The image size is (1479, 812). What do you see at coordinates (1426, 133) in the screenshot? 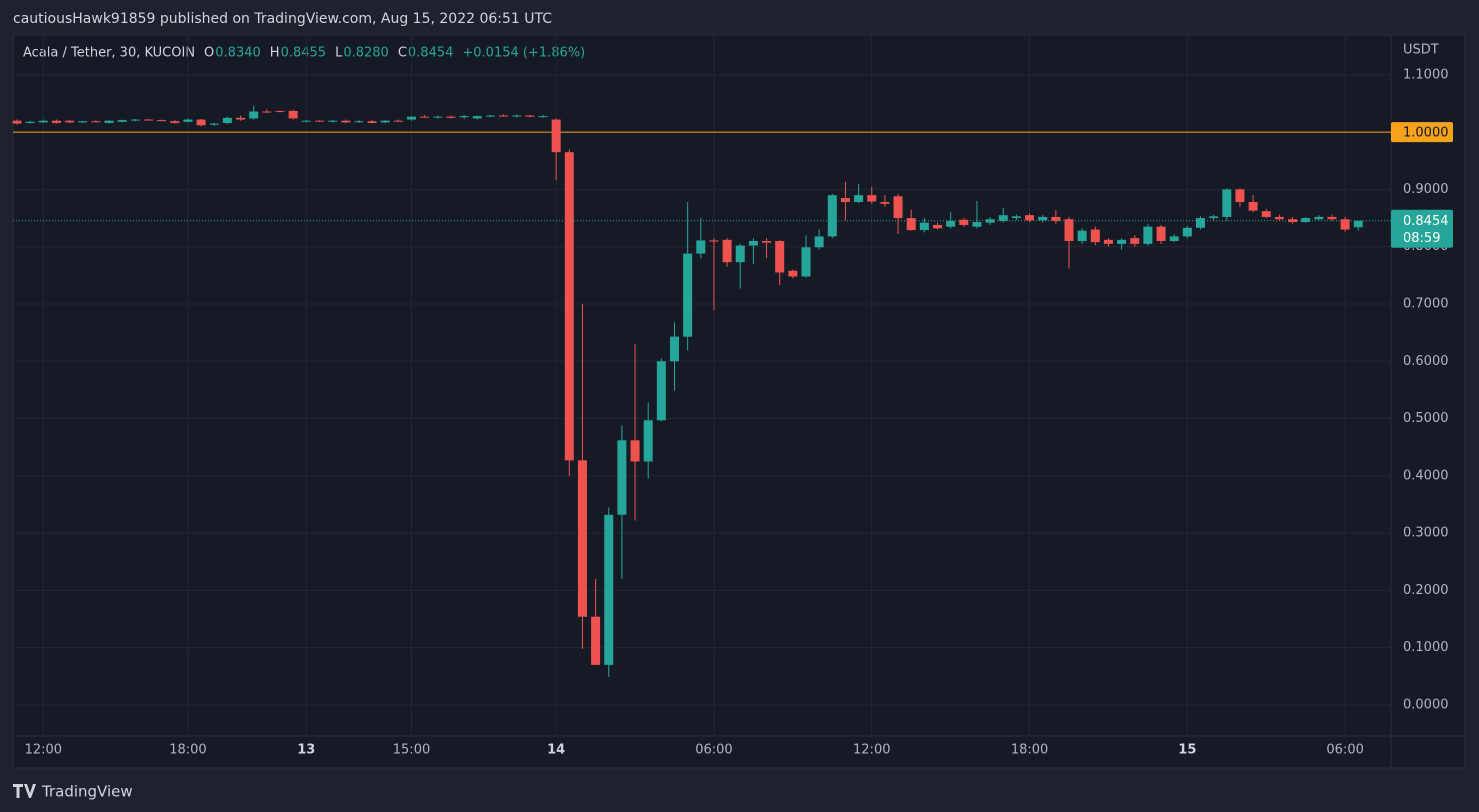
I see `horizontal-line-label: 1.0000` at bounding box center [1426, 133].